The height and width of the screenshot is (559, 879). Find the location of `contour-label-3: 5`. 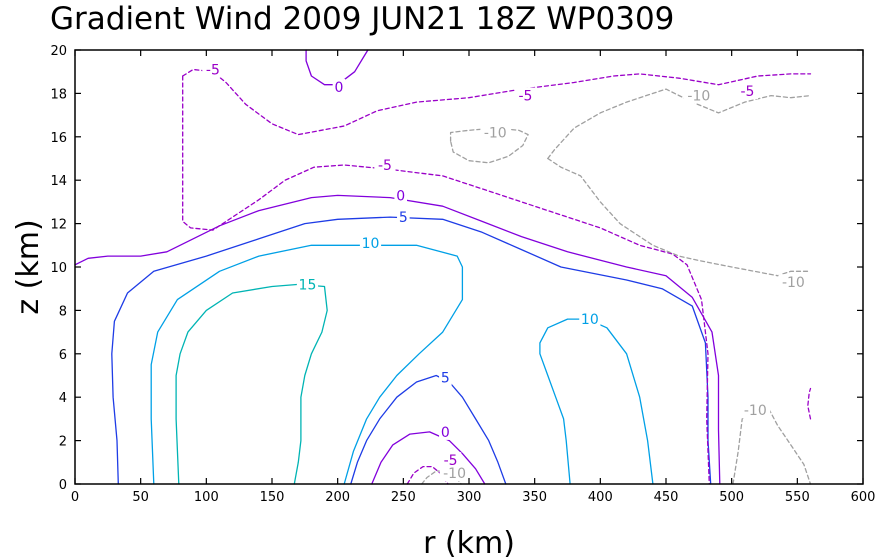

contour-label-3: 5 is located at coordinates (403, 218).